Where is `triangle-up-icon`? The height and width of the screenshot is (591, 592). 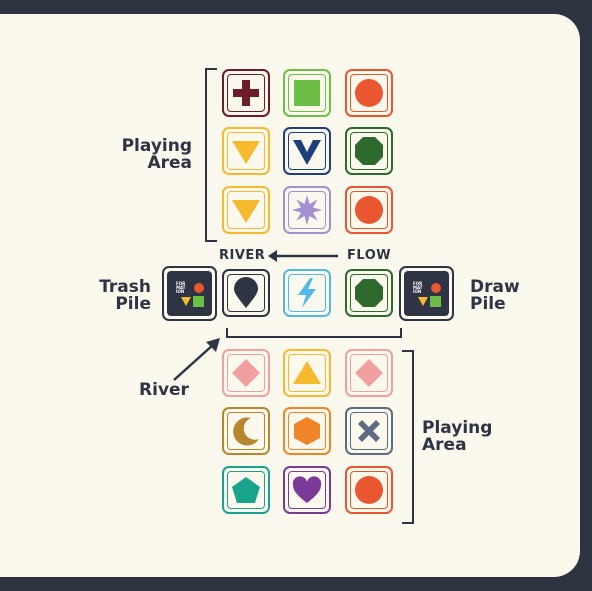
triangle-up-icon is located at coordinates (307, 372).